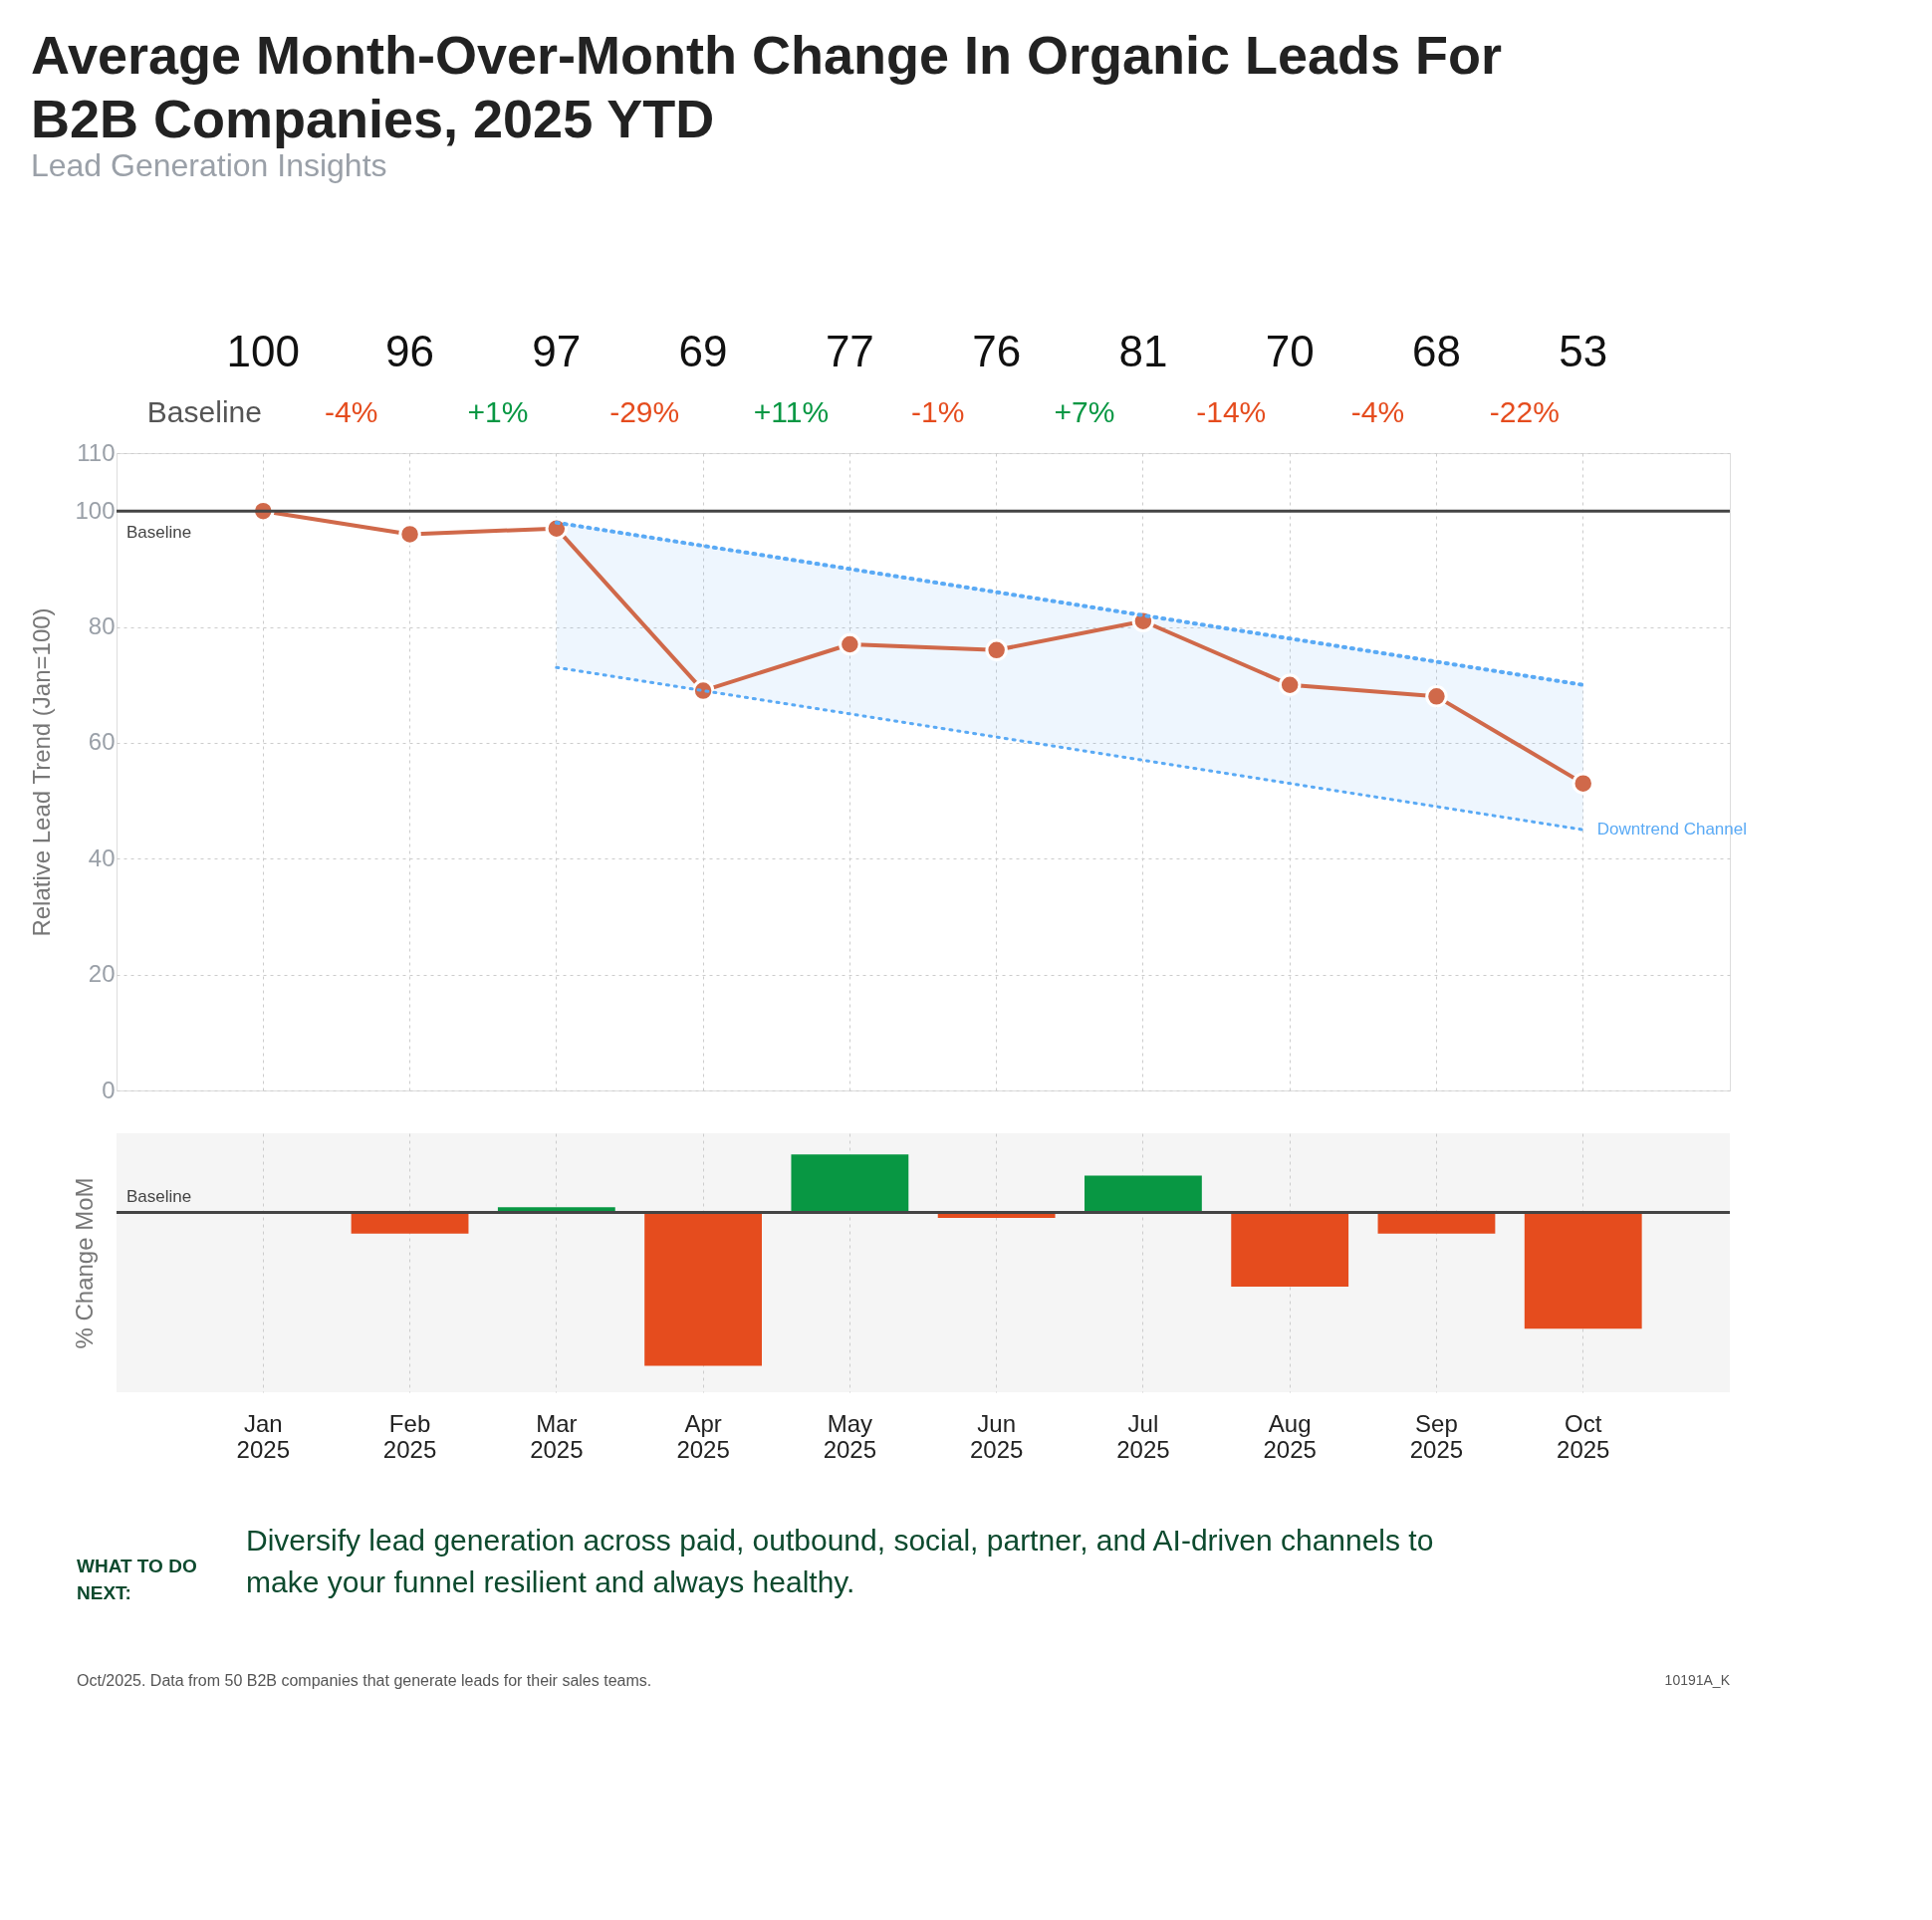  I want to click on x-tick-label: Feb 2025, so click(409, 1436).